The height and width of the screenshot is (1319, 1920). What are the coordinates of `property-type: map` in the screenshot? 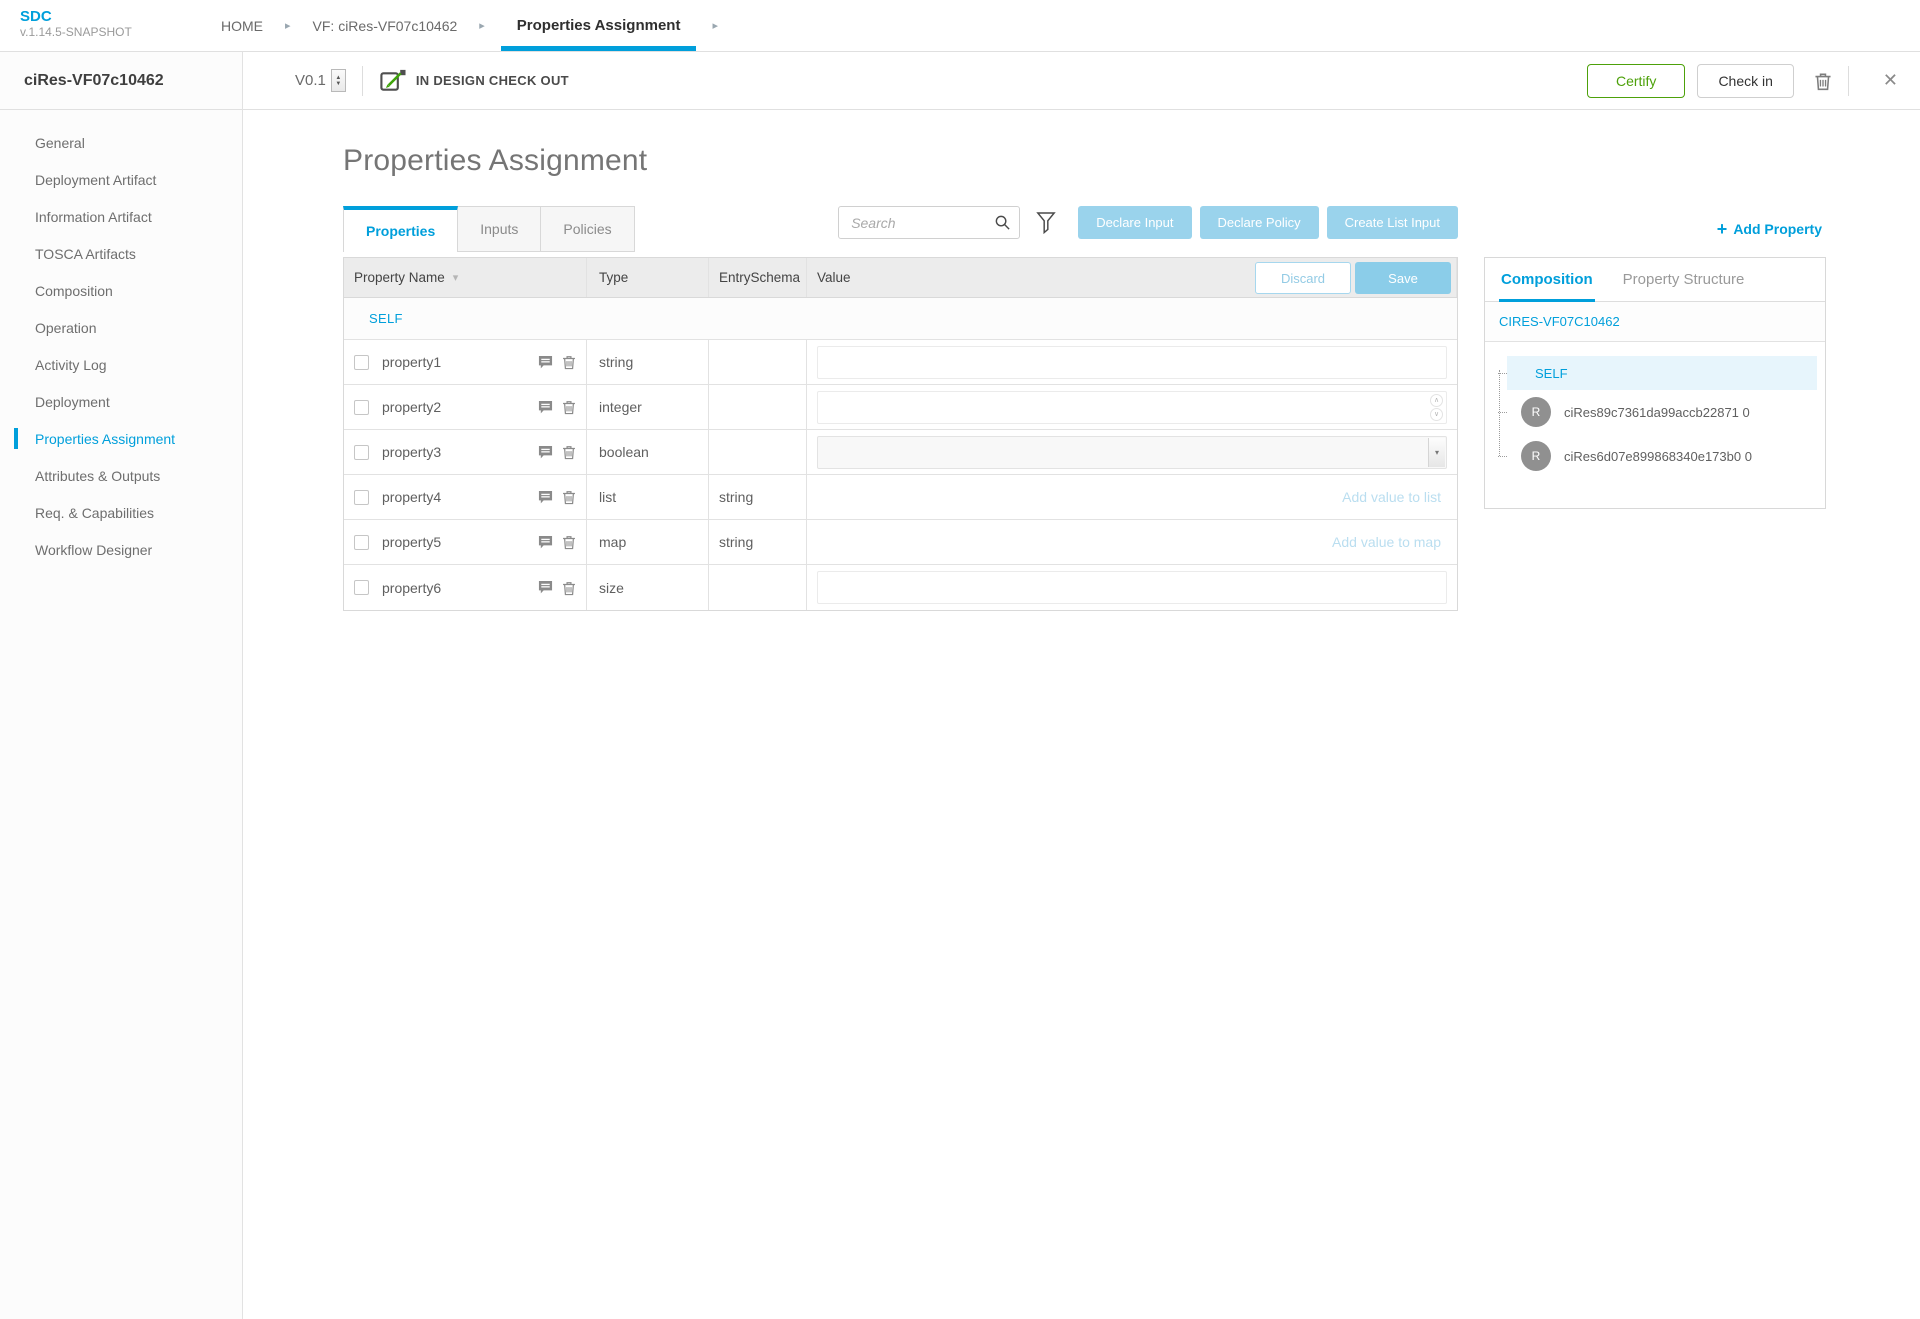 It's located at (613, 542).